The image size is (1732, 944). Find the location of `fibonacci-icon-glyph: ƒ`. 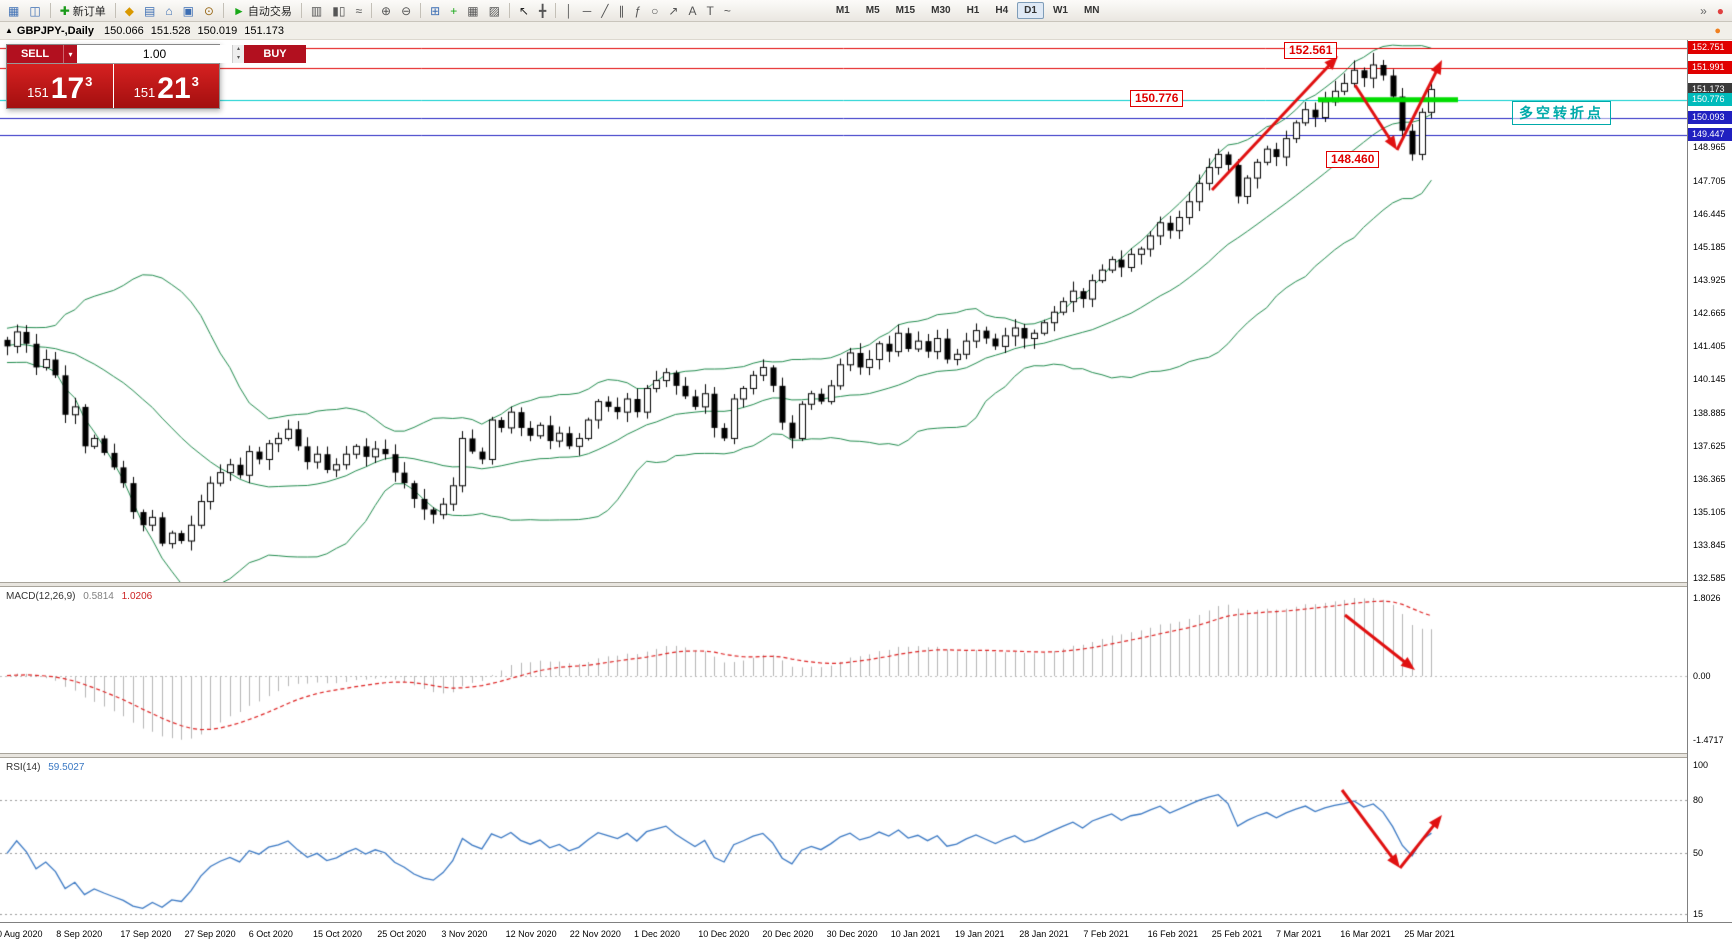

fibonacci-icon-glyph: ƒ is located at coordinates (638, 10).